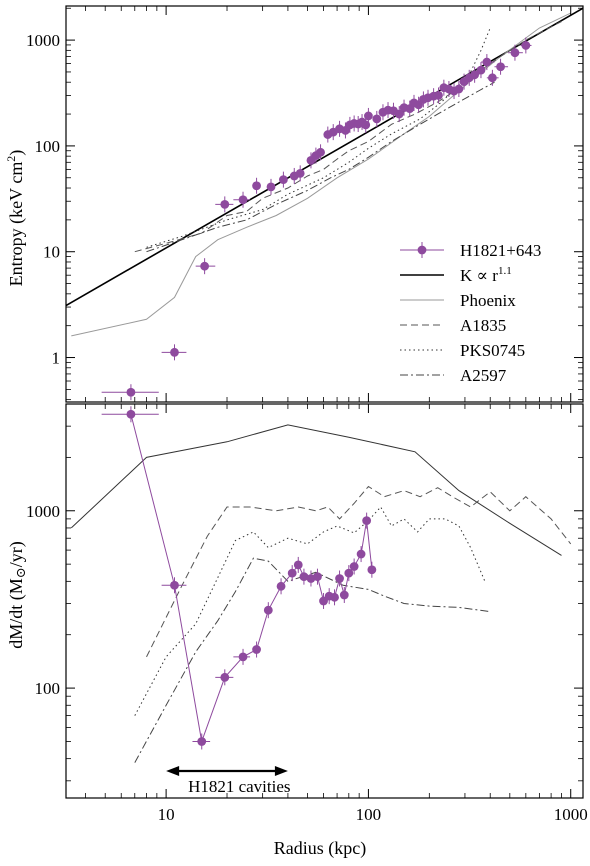 Image resolution: width=590 pixels, height=866 pixels. Describe the element at coordinates (456, 275) in the screenshot. I see `legend-entry: K ∝ r1.1` at that location.